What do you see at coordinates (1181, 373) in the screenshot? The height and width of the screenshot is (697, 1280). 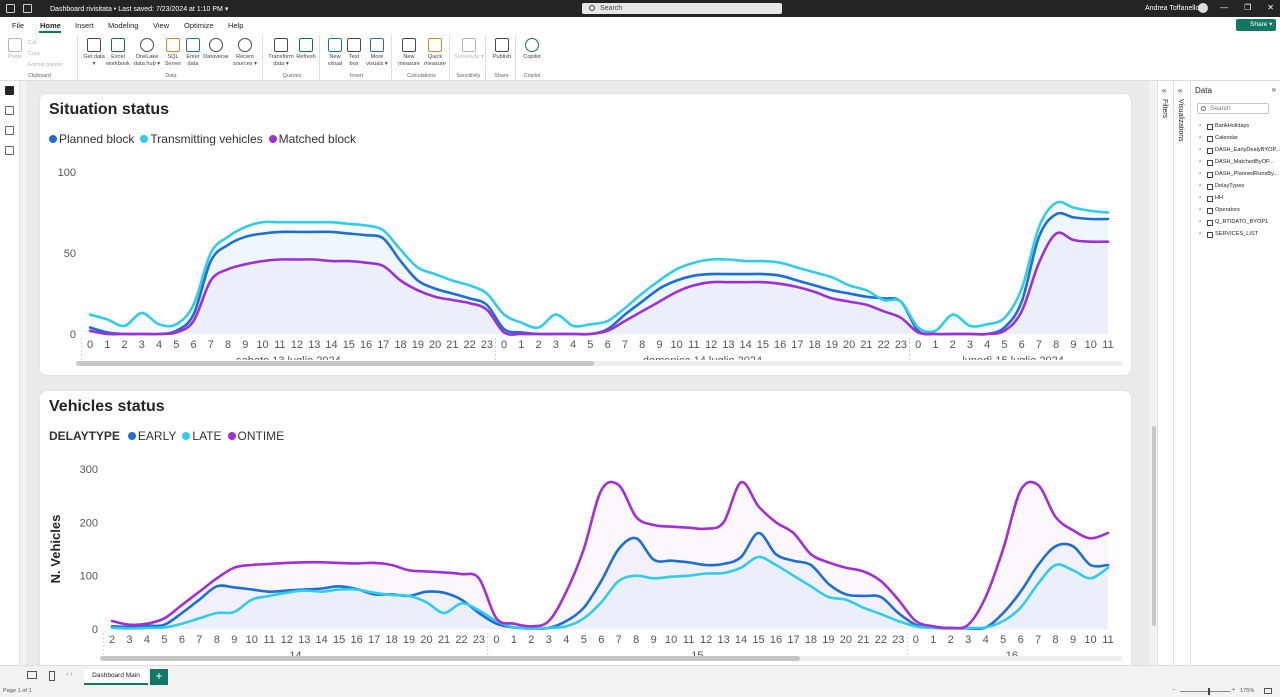 I see `visualizations-pane-collapsed: « Visualizations` at bounding box center [1181, 373].